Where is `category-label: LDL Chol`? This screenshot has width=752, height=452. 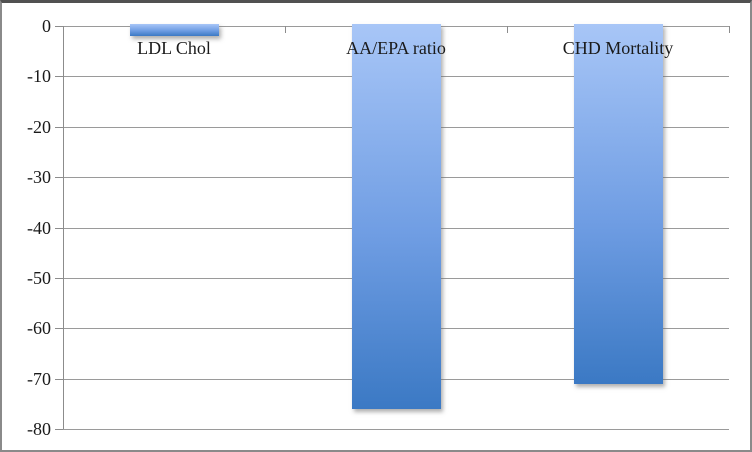
category-label: LDL Chol is located at coordinates (174, 48).